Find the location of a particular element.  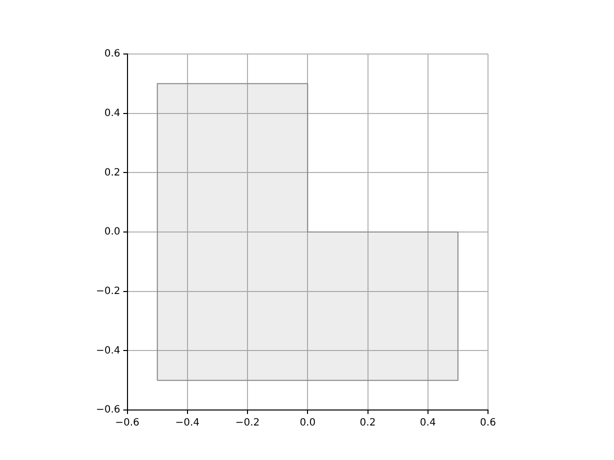

x-tick-label: 0.2 is located at coordinates (368, 423).